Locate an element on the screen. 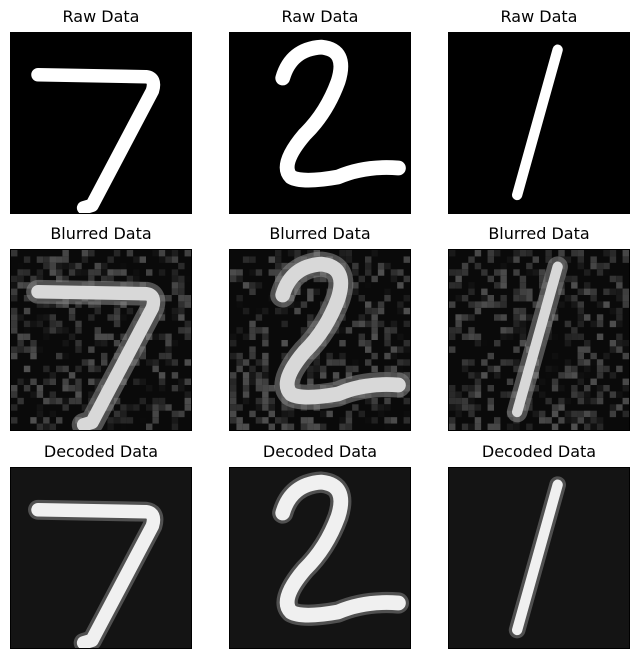 The image size is (638, 658). panel-decoded-2: Decoded Data is located at coordinates (320, 544).